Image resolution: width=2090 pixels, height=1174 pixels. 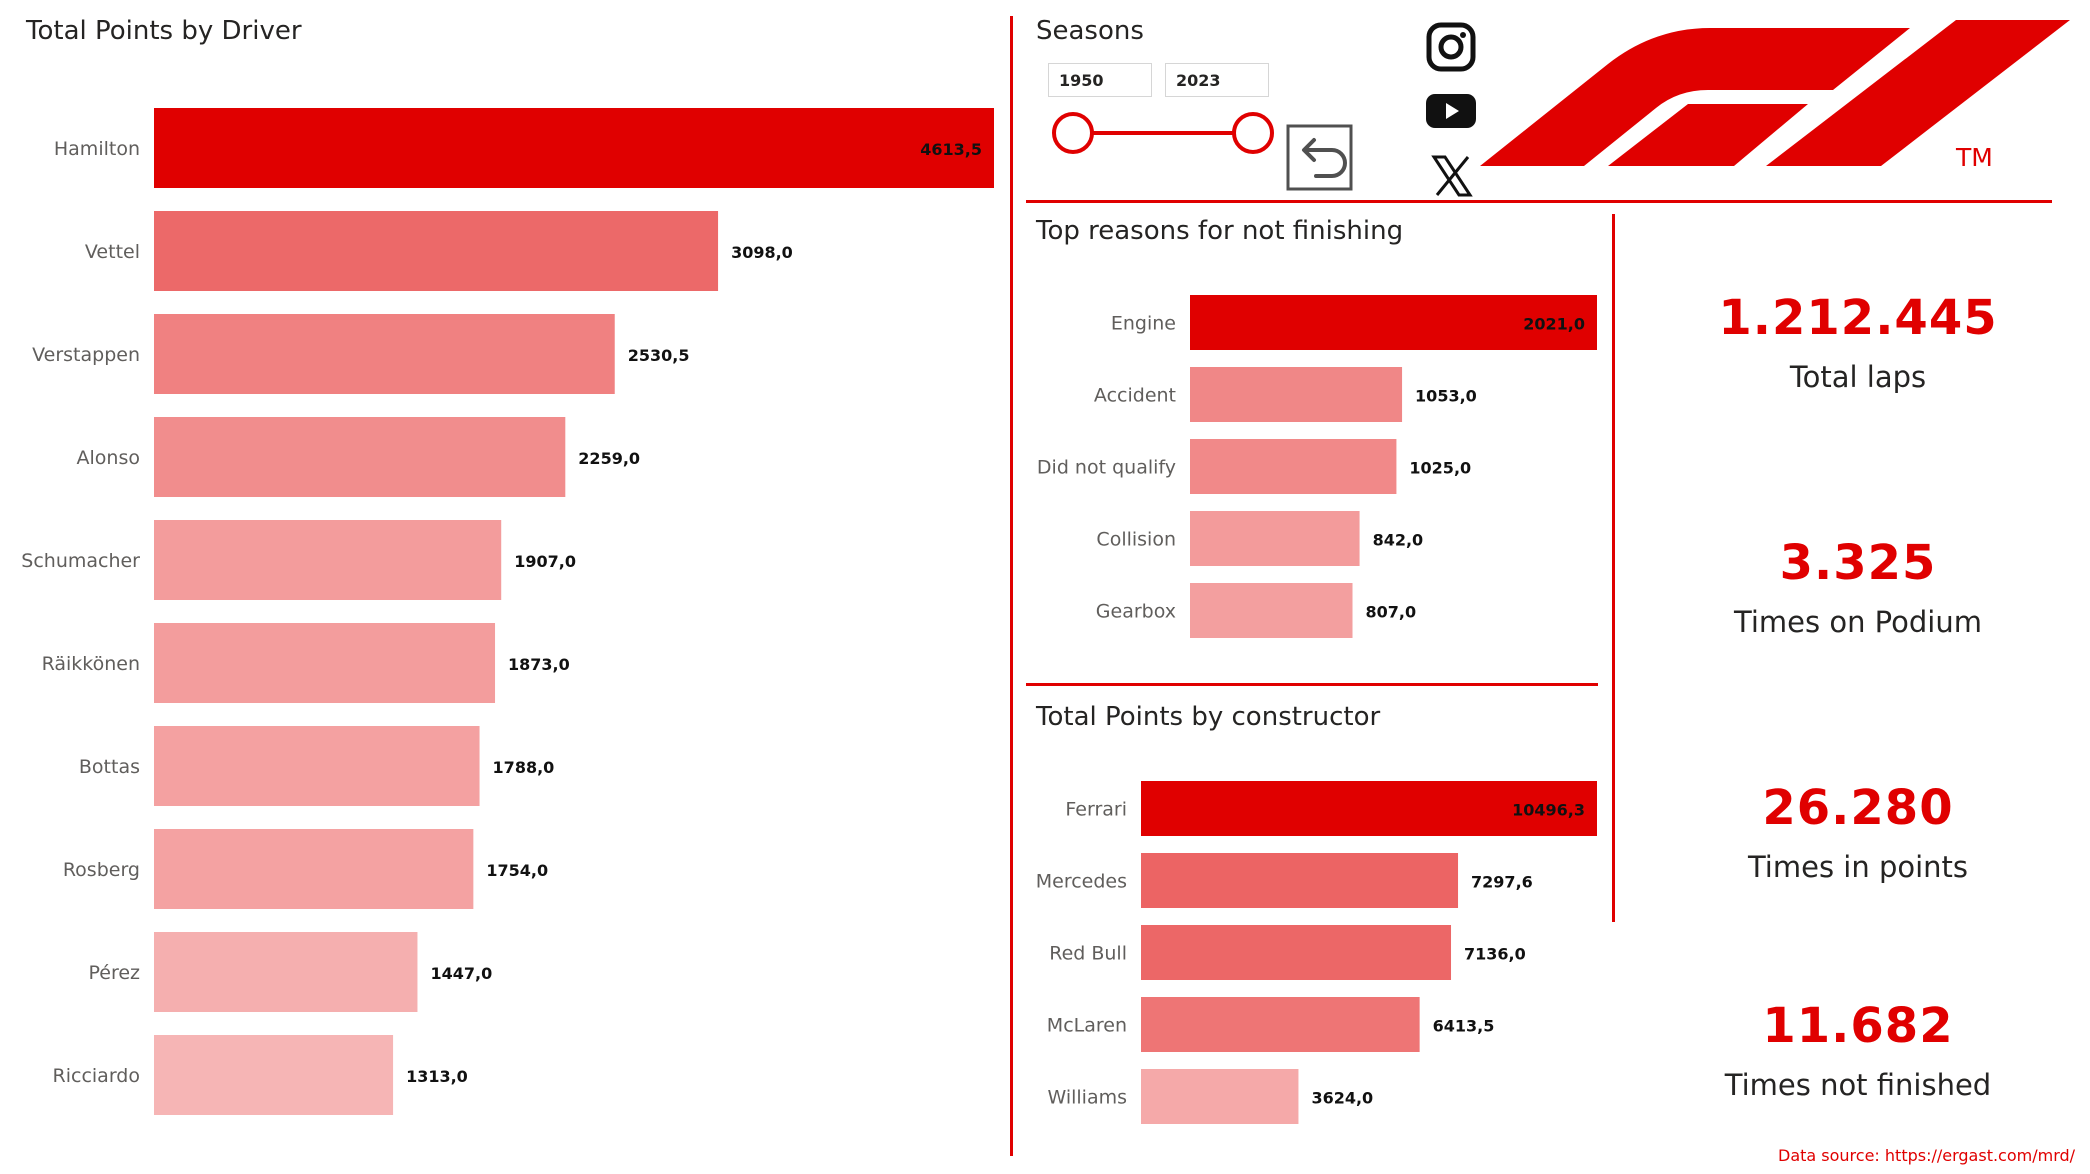 I want to click on drivers-chart-title: Total Points by Driver, so click(x=164, y=31).